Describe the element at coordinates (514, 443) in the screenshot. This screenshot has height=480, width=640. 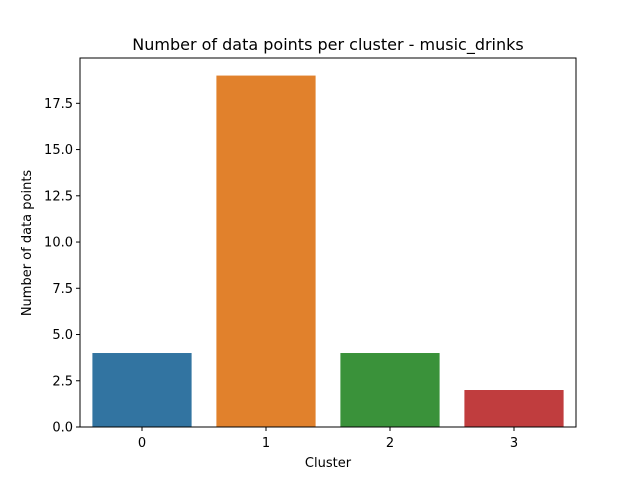
I see `x-tick-label-3: 3` at that location.